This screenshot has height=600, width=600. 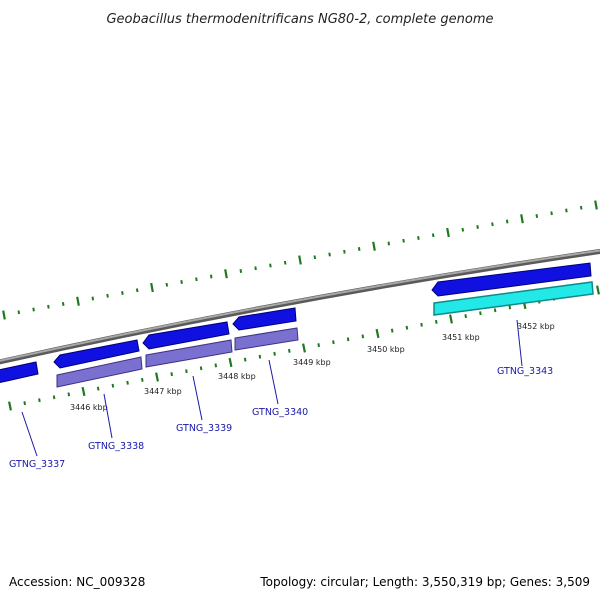 What do you see at coordinates (204, 428) in the screenshot?
I see `gene-label: GTNG_3339` at bounding box center [204, 428].